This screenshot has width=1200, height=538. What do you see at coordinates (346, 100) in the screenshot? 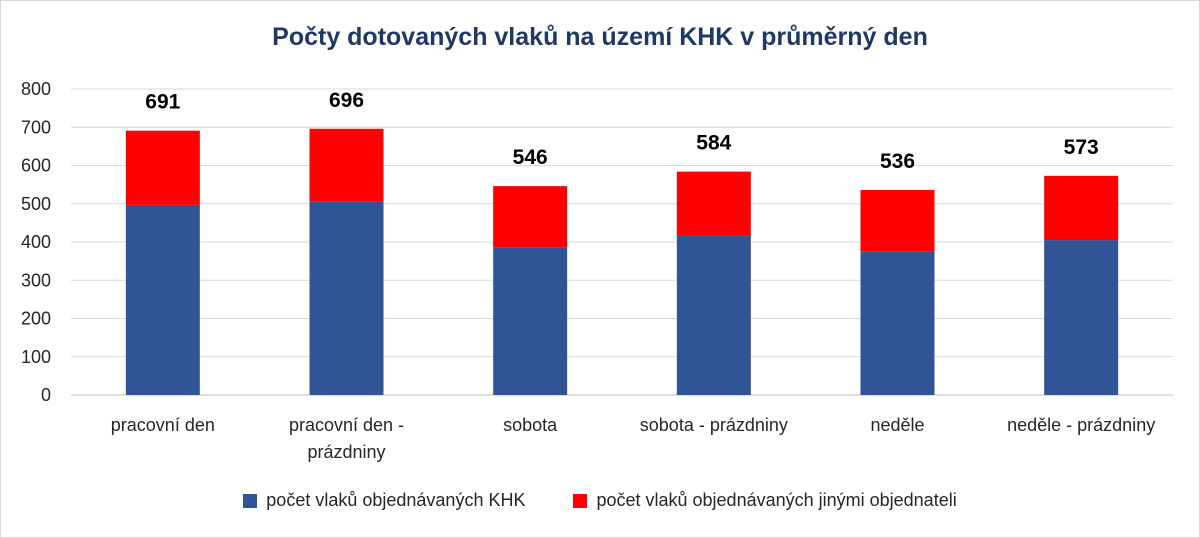
I see `total-label: 696` at bounding box center [346, 100].